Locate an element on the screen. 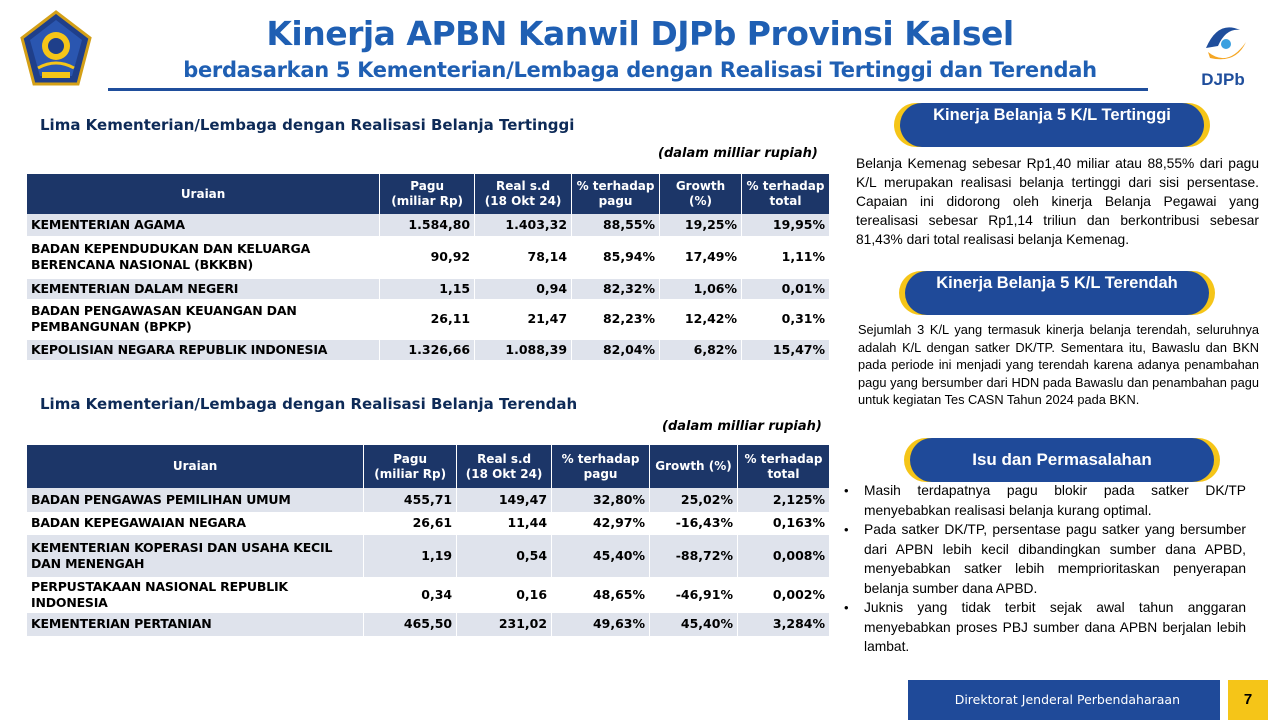 The image size is (1280, 720). cell-growth: 45,40% is located at coordinates (693, 624).